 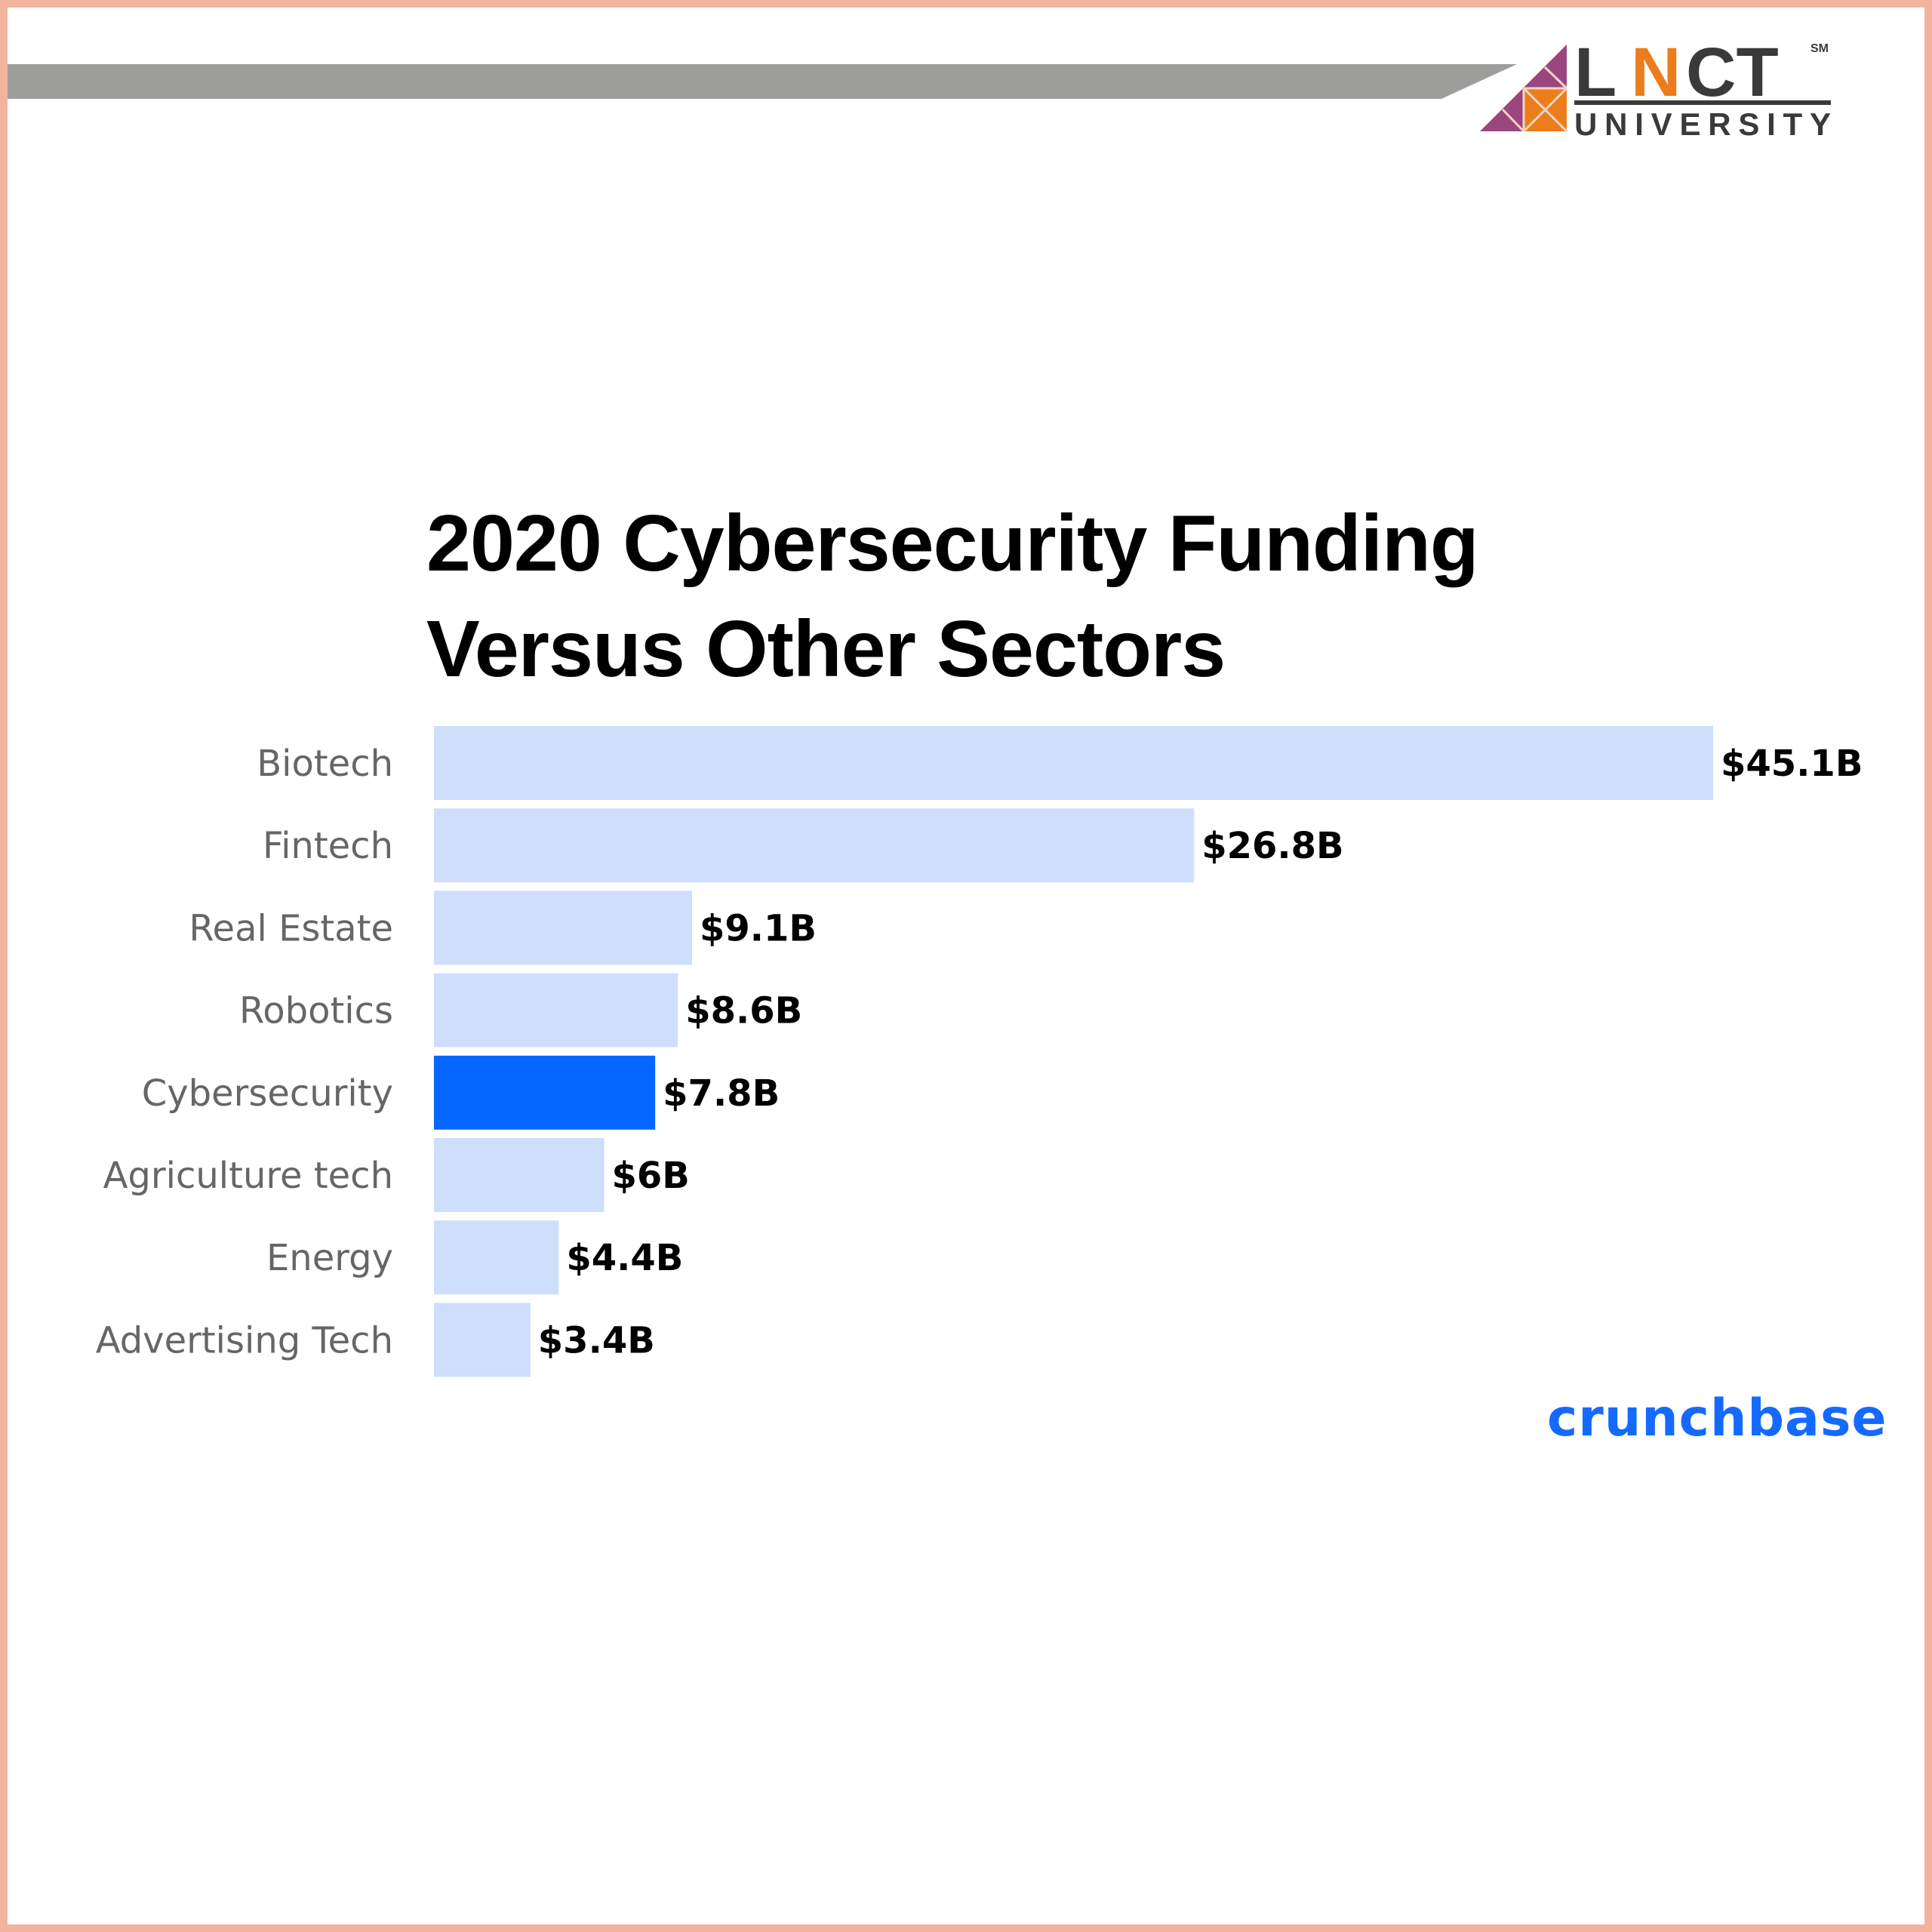 What do you see at coordinates (650, 1176) in the screenshot?
I see `value-label: $6B` at bounding box center [650, 1176].